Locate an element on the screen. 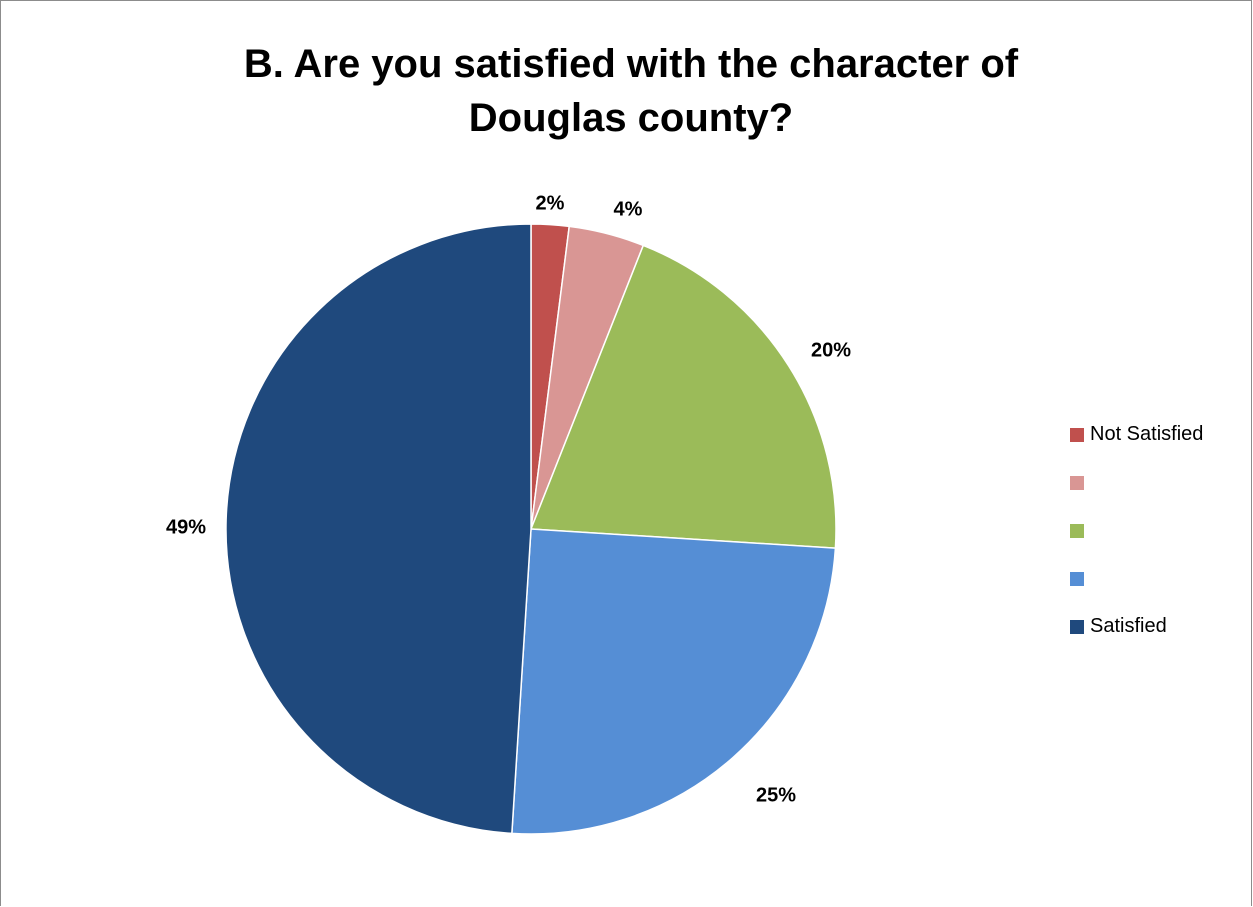 The width and height of the screenshot is (1253, 907). legend-item-satisfied: Satisfied is located at coordinates (1136, 635).